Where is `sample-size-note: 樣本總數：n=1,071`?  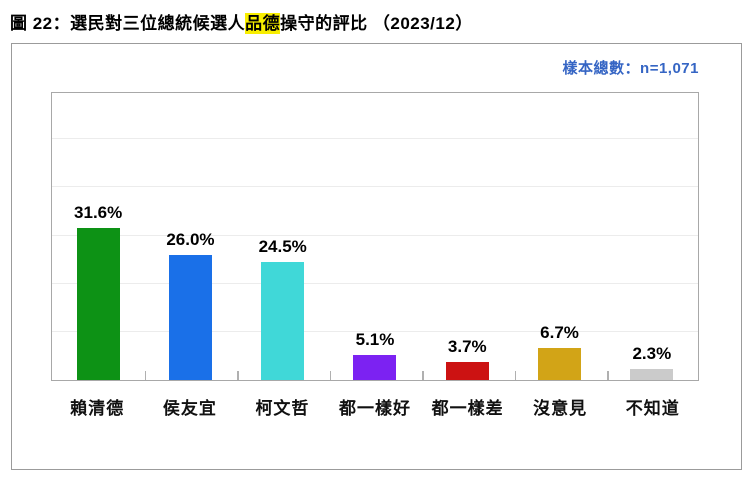
sample-size-note: 樣本總數：n=1,071 is located at coordinates (630, 68).